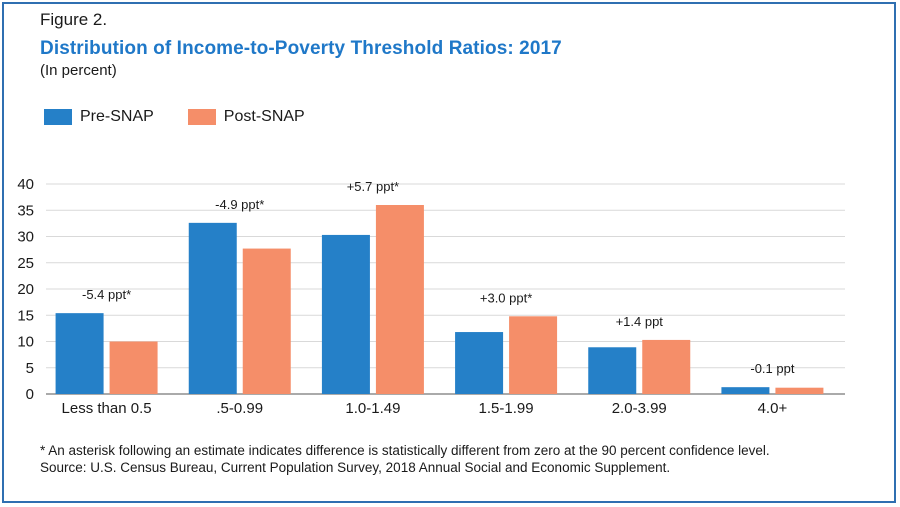 The image size is (900, 507). Describe the element at coordinates (78, 70) in the screenshot. I see `chart-subtitle: (In percent)` at that location.